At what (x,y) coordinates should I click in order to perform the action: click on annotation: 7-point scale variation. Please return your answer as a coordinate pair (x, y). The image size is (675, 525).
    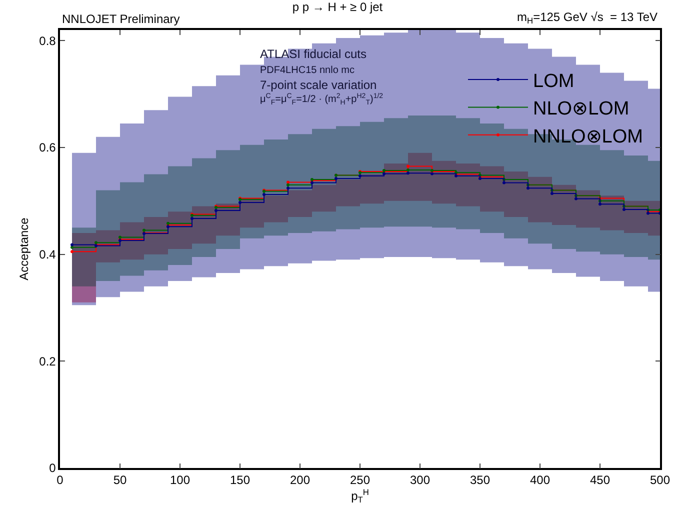
    Looking at the image, I should click on (318, 85).